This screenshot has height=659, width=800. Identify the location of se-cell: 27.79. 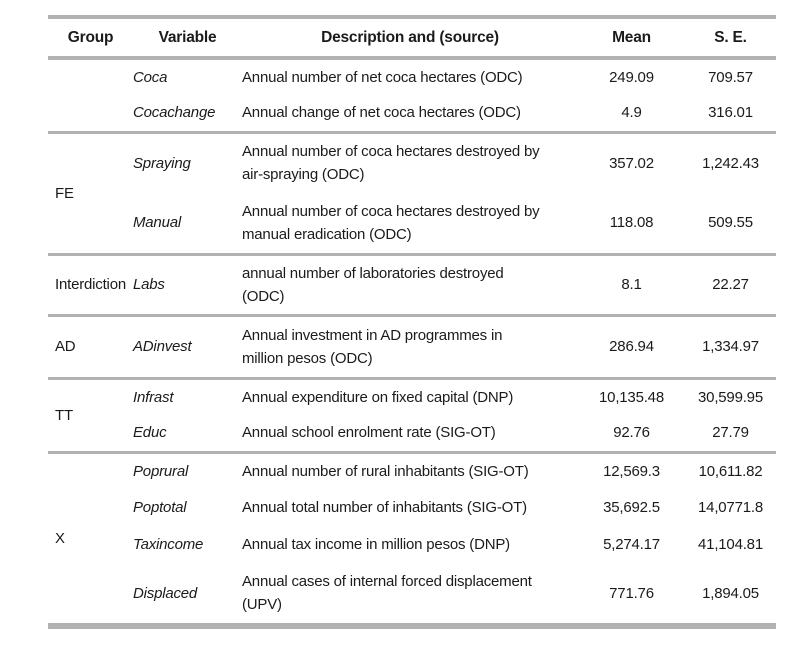
(730, 433).